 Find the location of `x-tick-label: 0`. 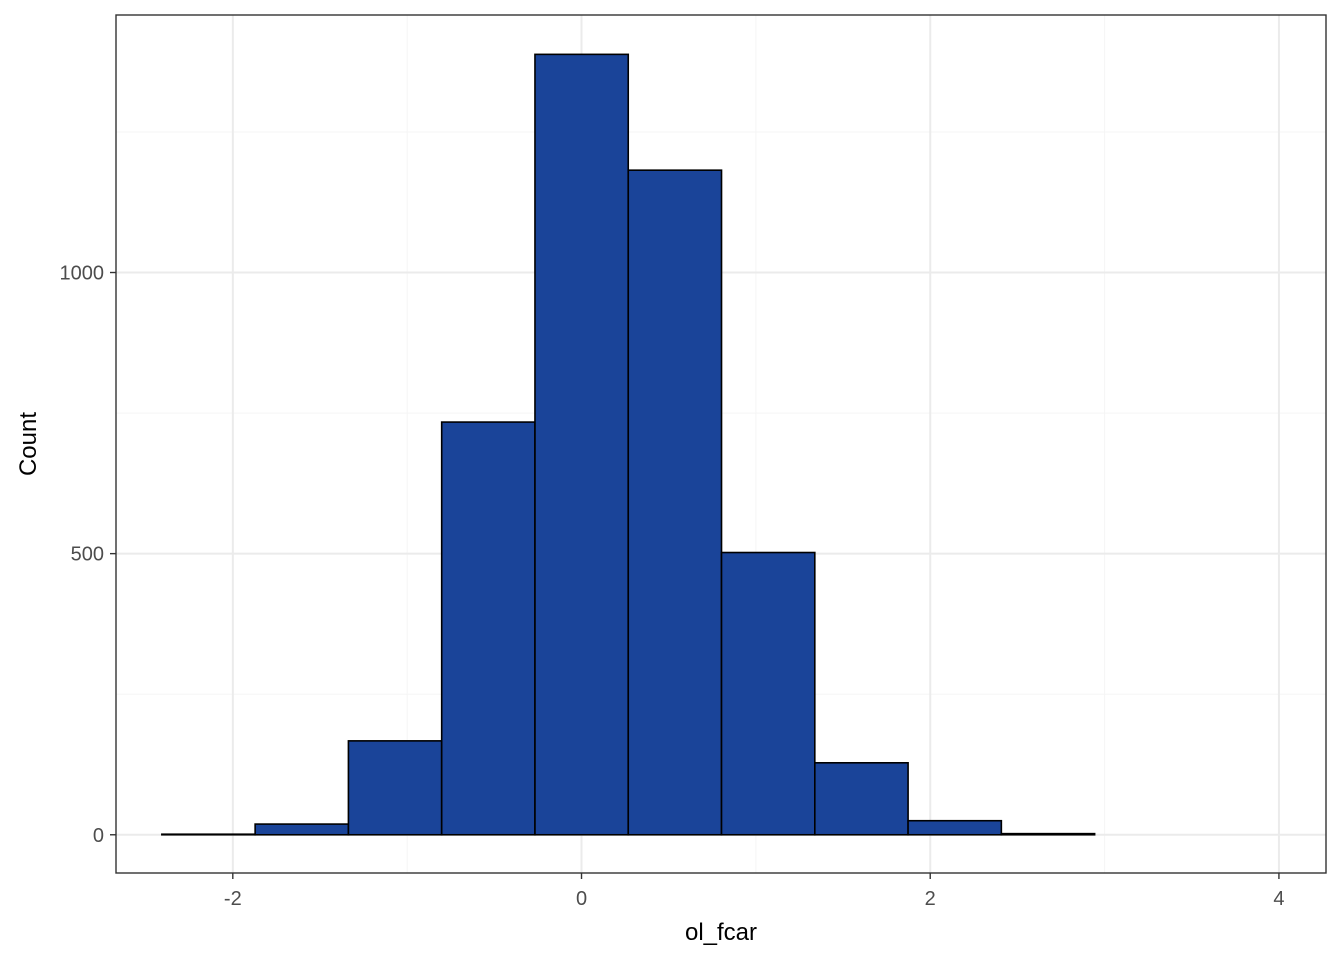

x-tick-label: 0 is located at coordinates (581, 899).